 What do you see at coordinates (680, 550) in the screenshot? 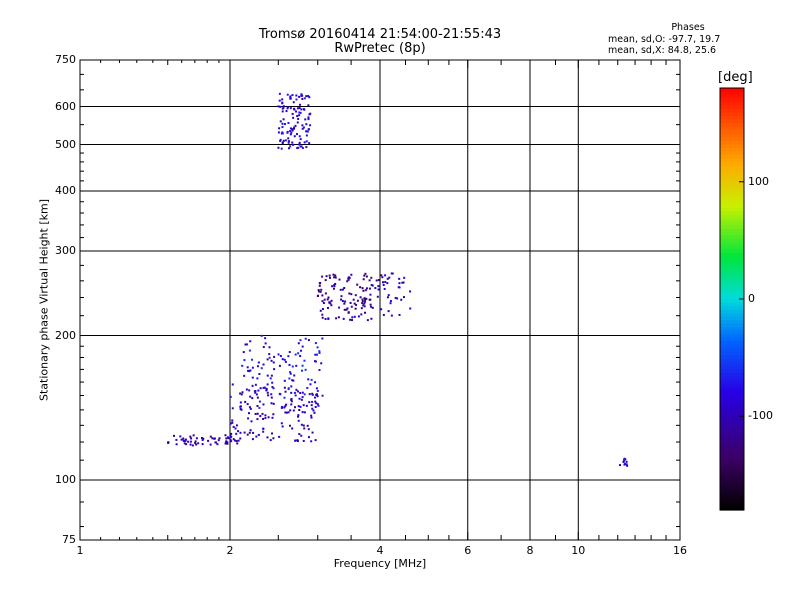
I see `x-tick-label: 16` at bounding box center [680, 550].